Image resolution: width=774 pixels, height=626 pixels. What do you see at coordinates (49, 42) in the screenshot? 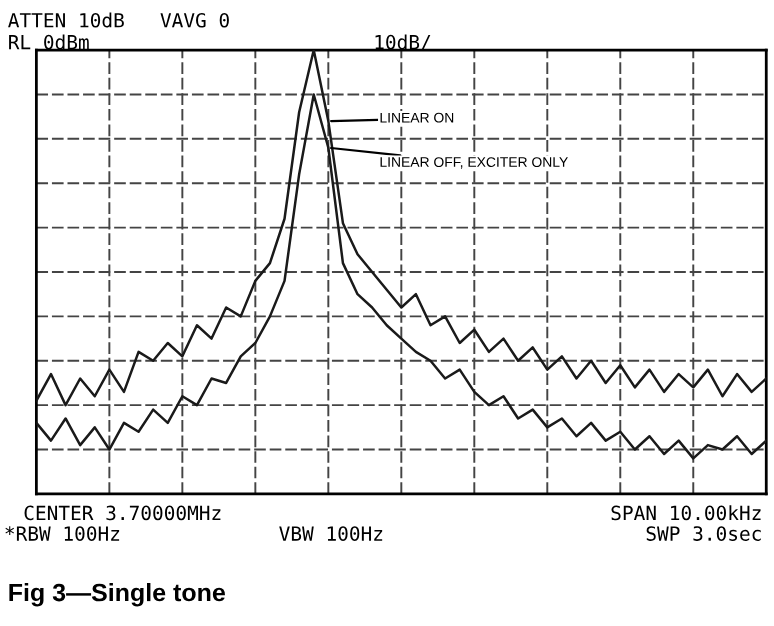
I see `text: RL 0dBm` at bounding box center [49, 42].